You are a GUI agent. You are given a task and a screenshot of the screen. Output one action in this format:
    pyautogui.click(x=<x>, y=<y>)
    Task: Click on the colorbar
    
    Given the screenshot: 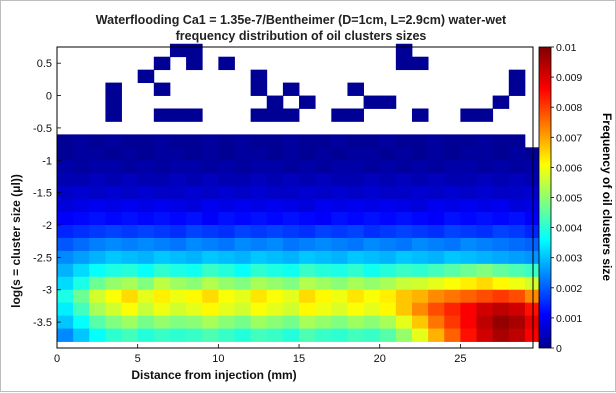 What is the action you would take?
    pyautogui.click(x=545, y=197)
    